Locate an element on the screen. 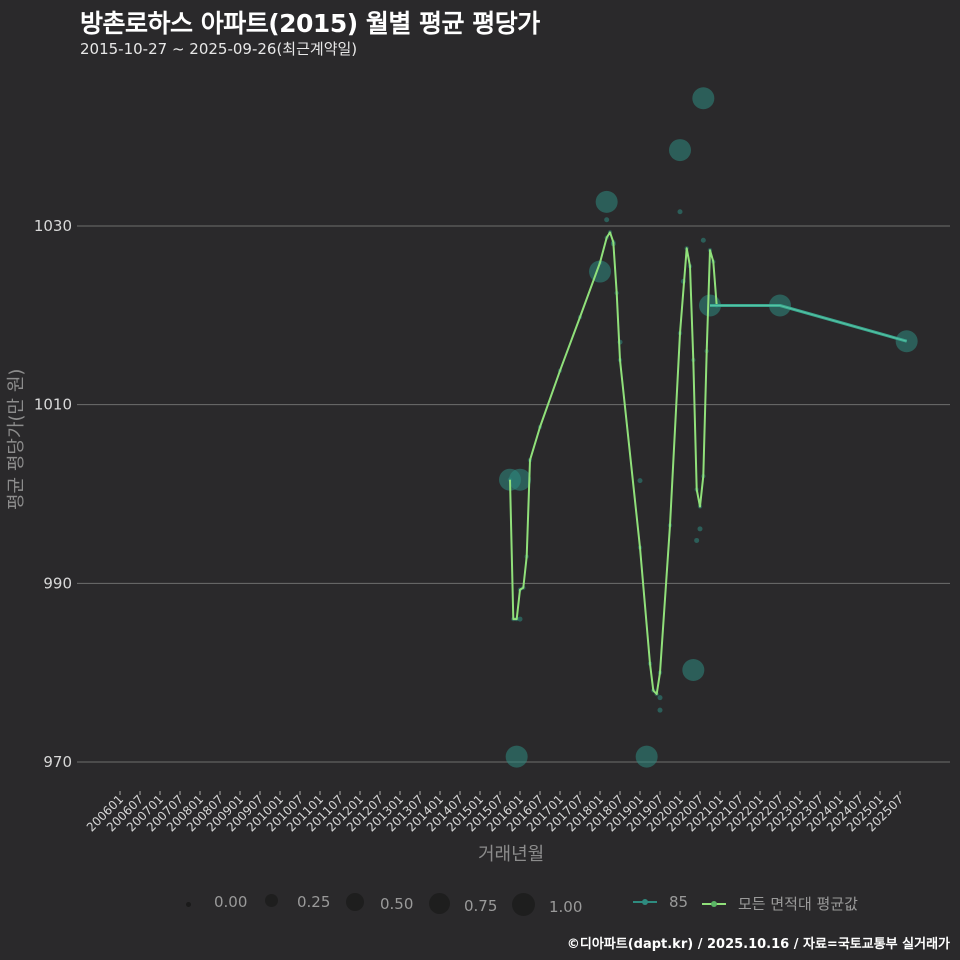 The image size is (960, 960). svg-text: 970 is located at coordinates (57, 762).